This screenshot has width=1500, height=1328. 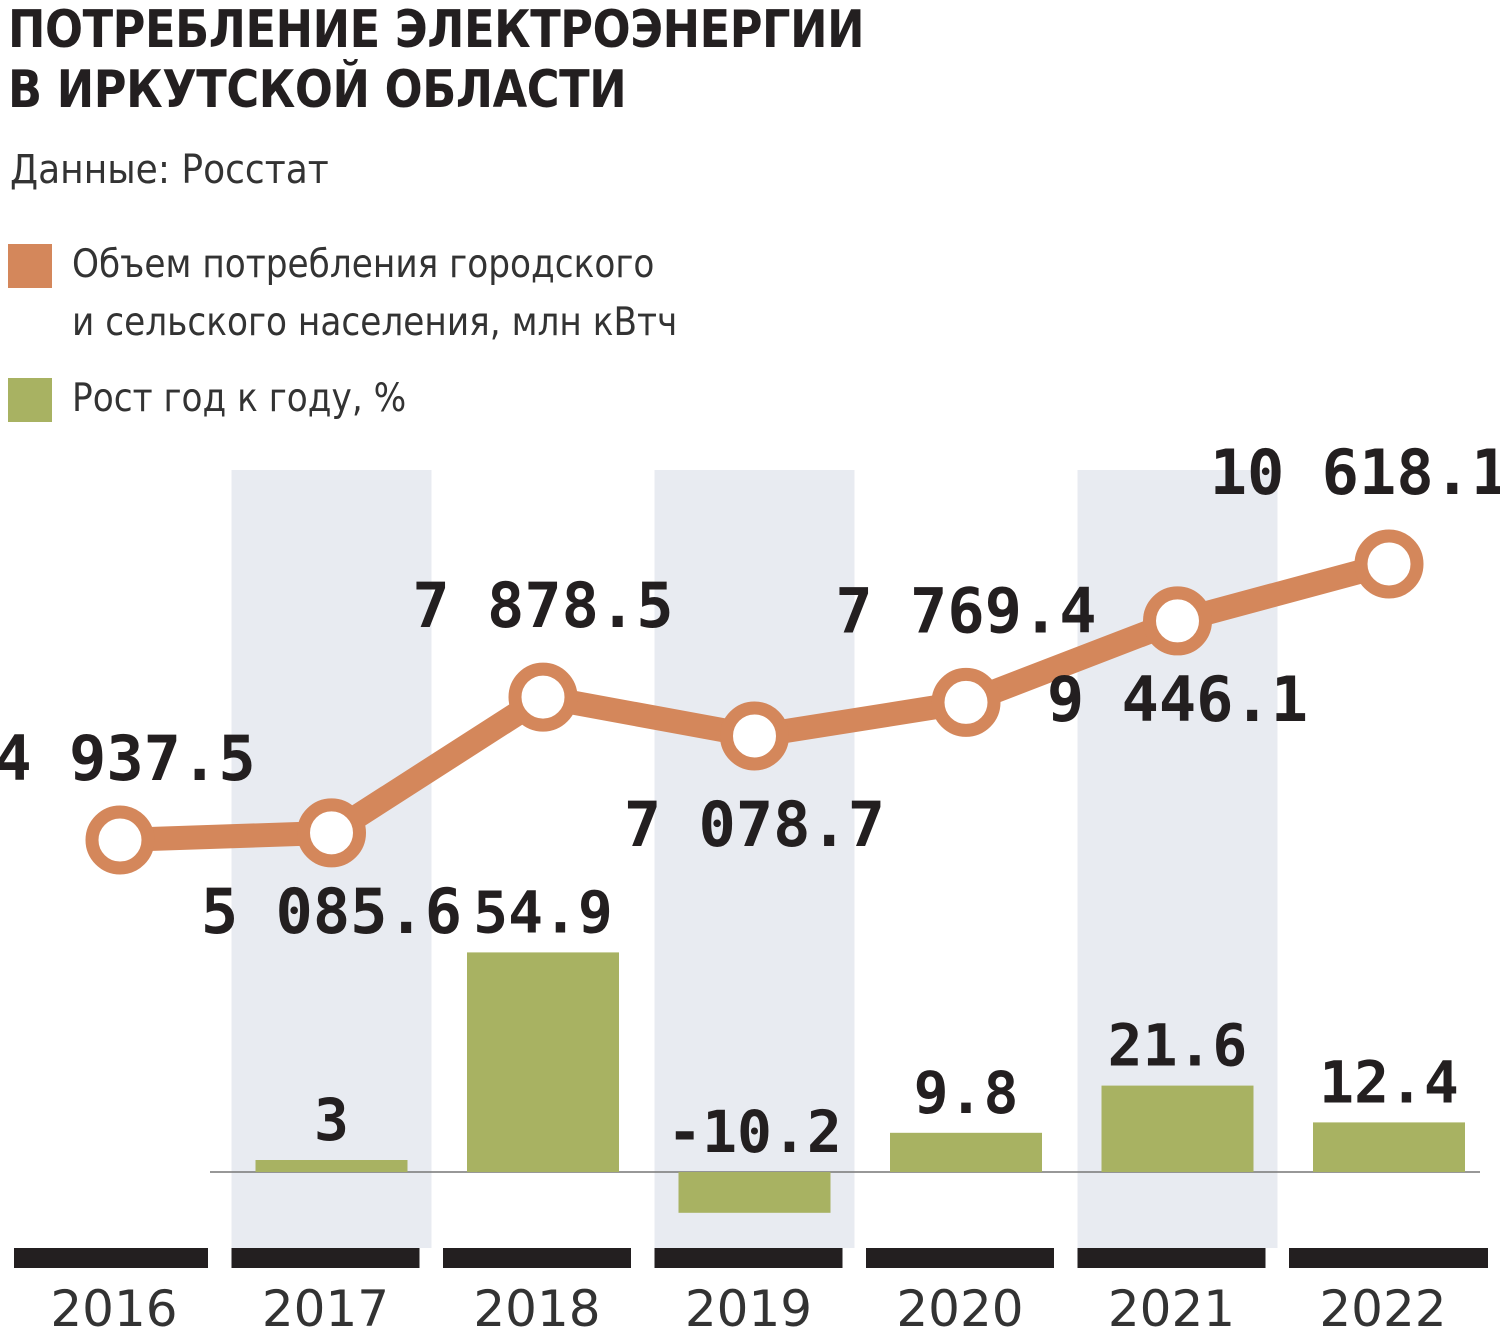 What do you see at coordinates (30, 400) in the screenshot?
I see `legend-swatch-growth` at bounding box center [30, 400].